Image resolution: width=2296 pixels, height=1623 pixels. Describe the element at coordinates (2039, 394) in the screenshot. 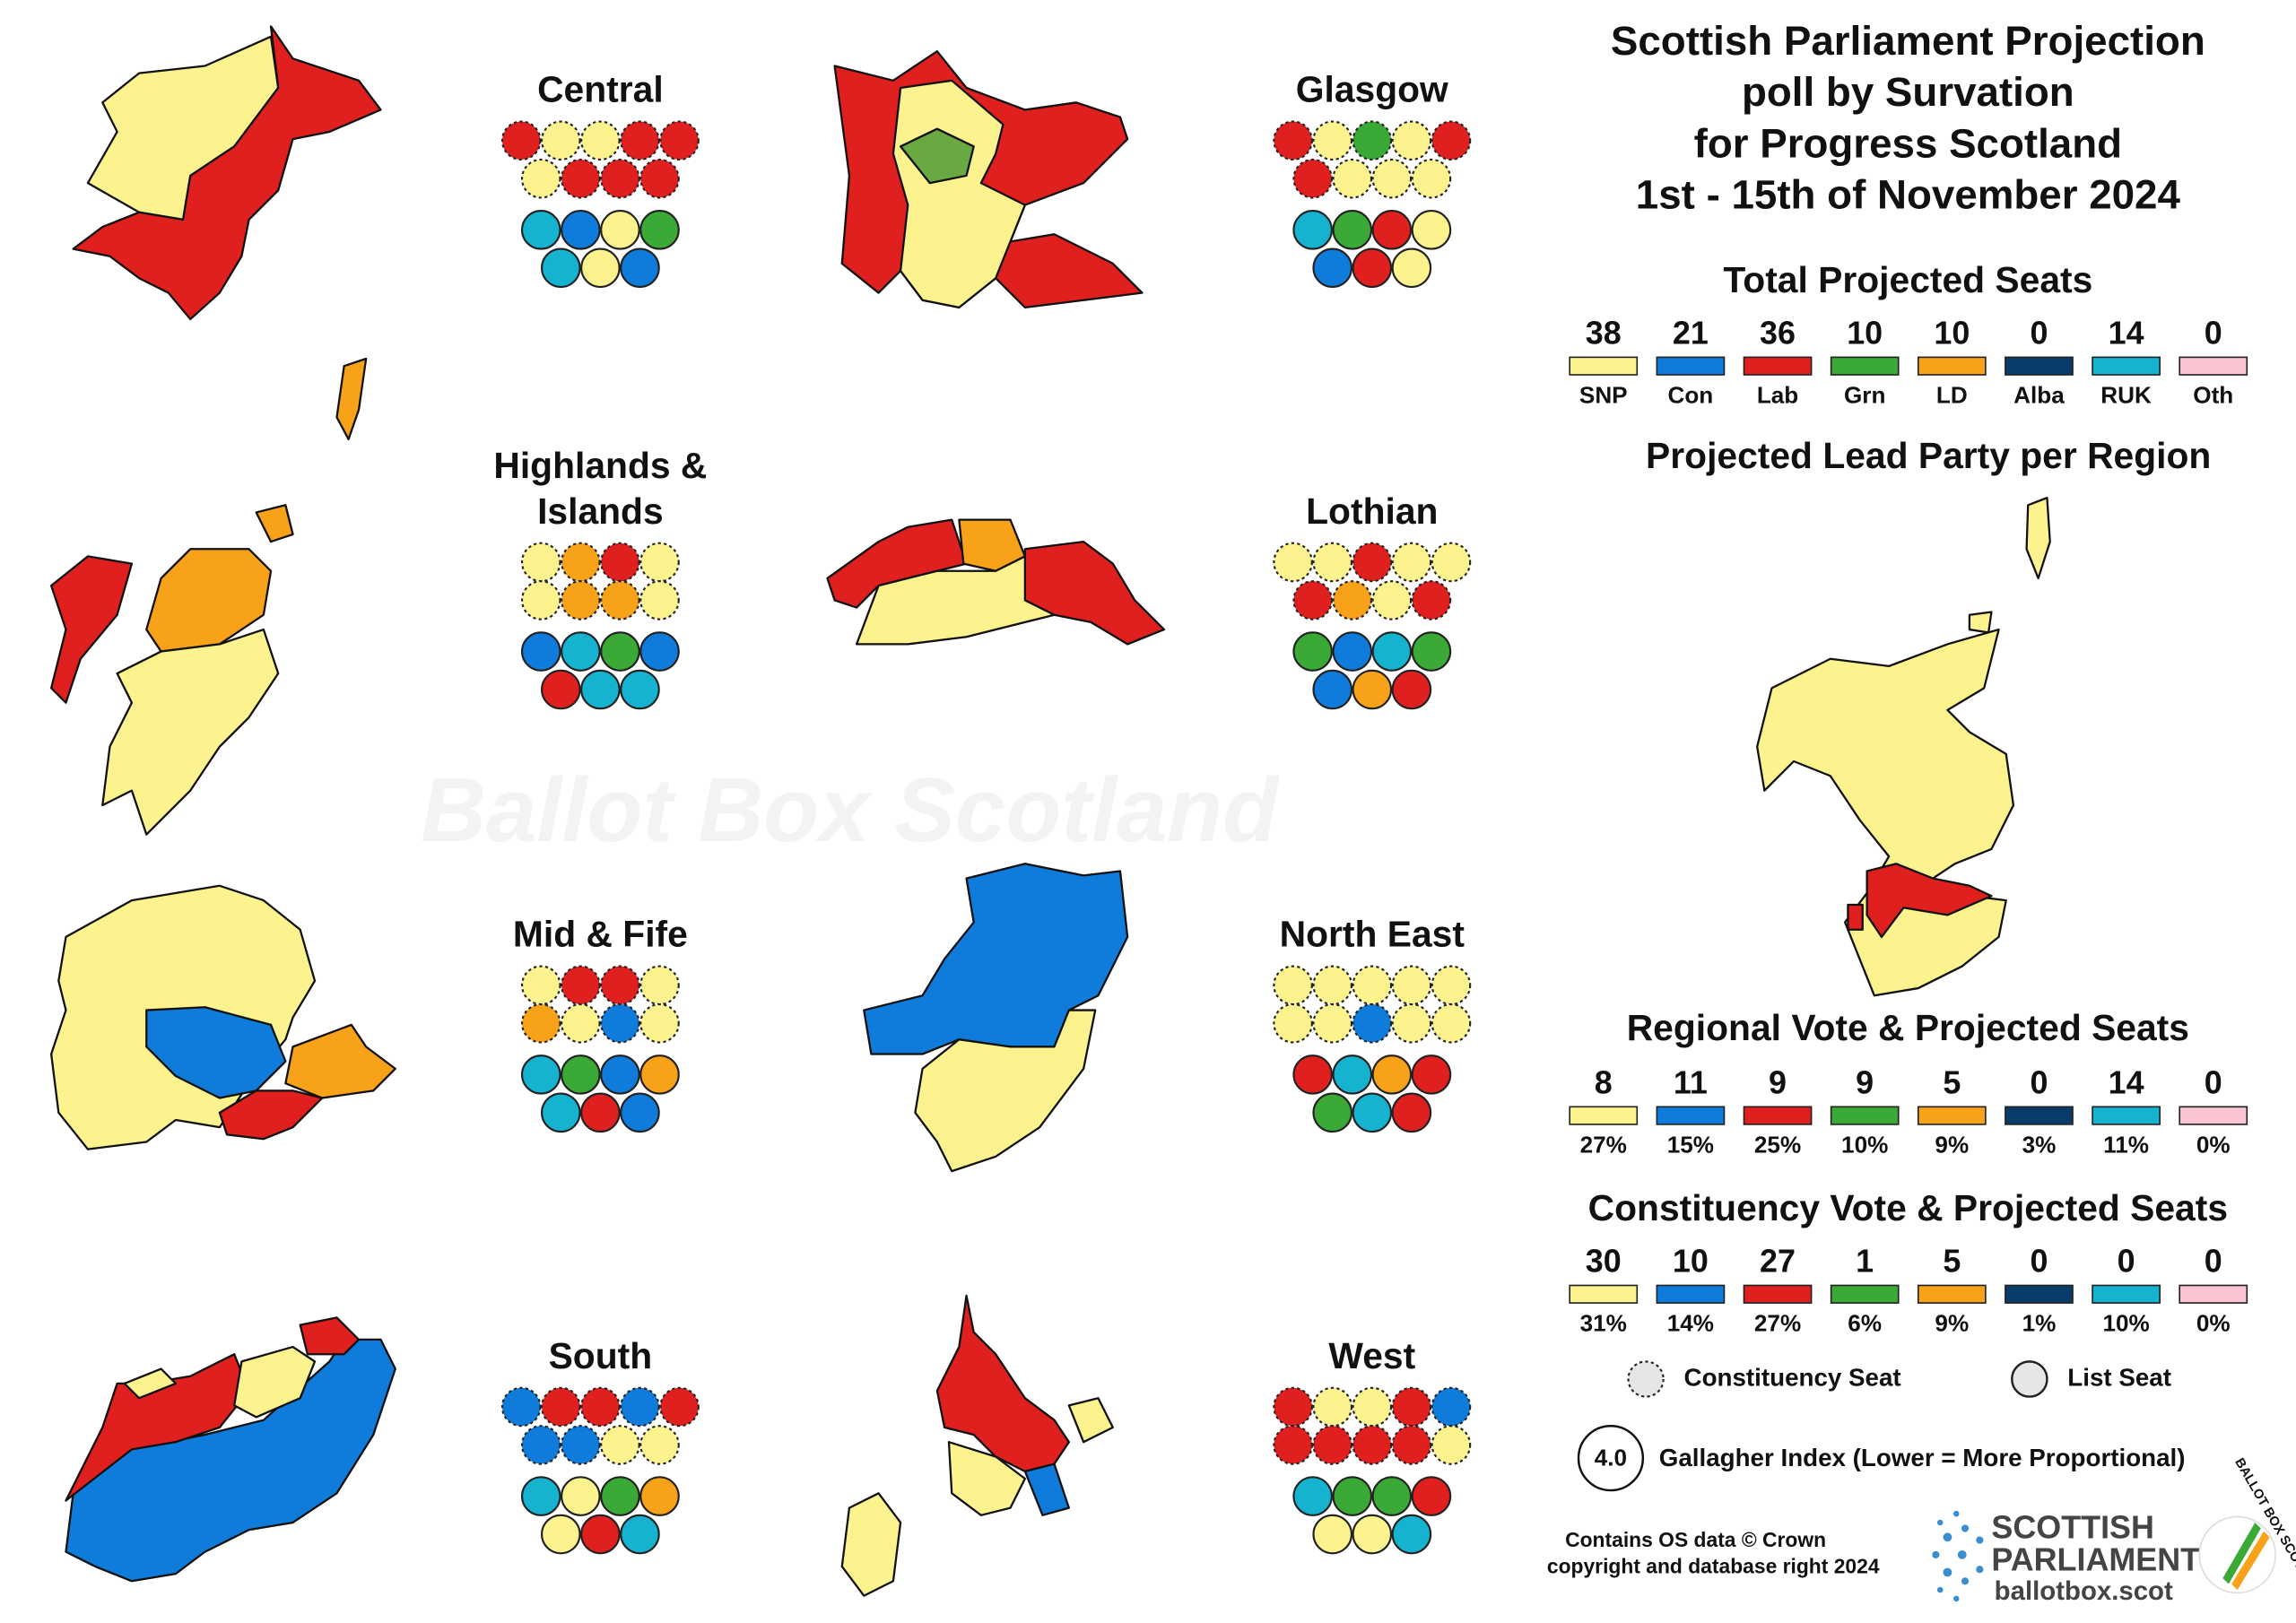

I see `party-label: Alba` at that location.